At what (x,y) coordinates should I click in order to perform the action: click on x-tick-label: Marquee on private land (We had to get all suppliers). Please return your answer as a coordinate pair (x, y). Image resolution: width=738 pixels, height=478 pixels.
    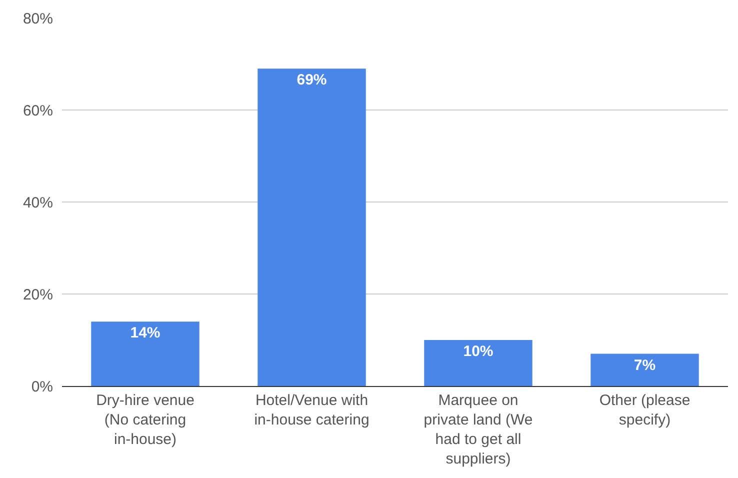
    Looking at the image, I should click on (478, 430).